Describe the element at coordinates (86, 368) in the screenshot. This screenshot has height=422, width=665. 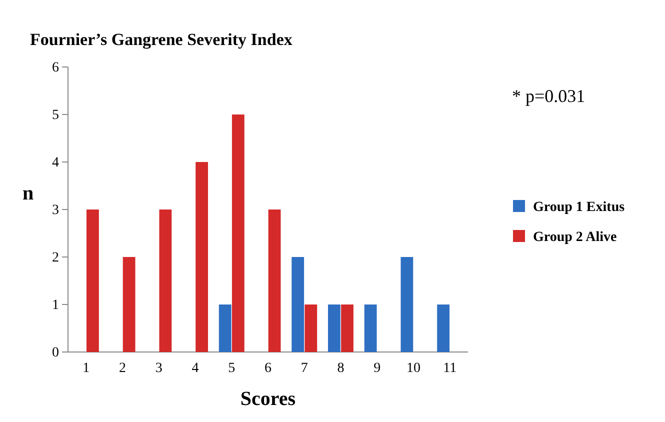
I see `x-tick-label: 1` at that location.